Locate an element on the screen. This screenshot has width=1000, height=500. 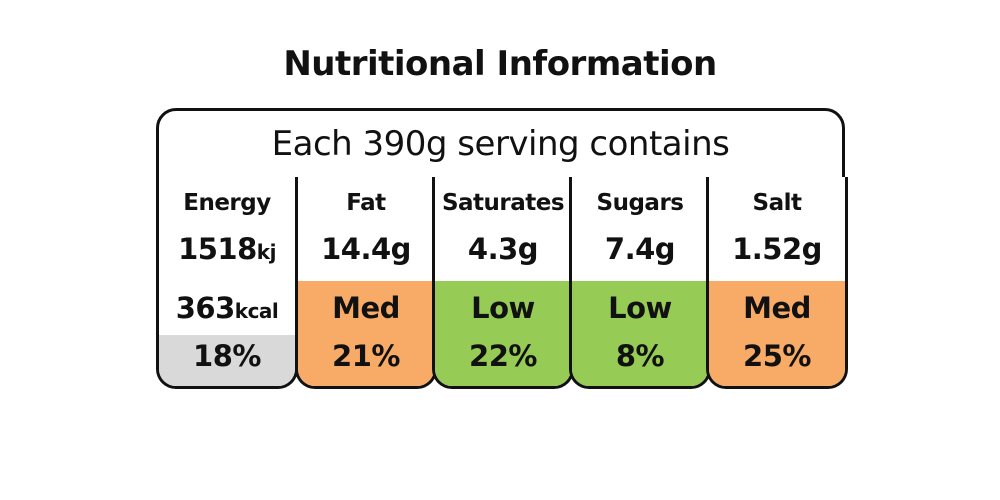
serving-text: Each 390g serving contains is located at coordinates (500, 144).